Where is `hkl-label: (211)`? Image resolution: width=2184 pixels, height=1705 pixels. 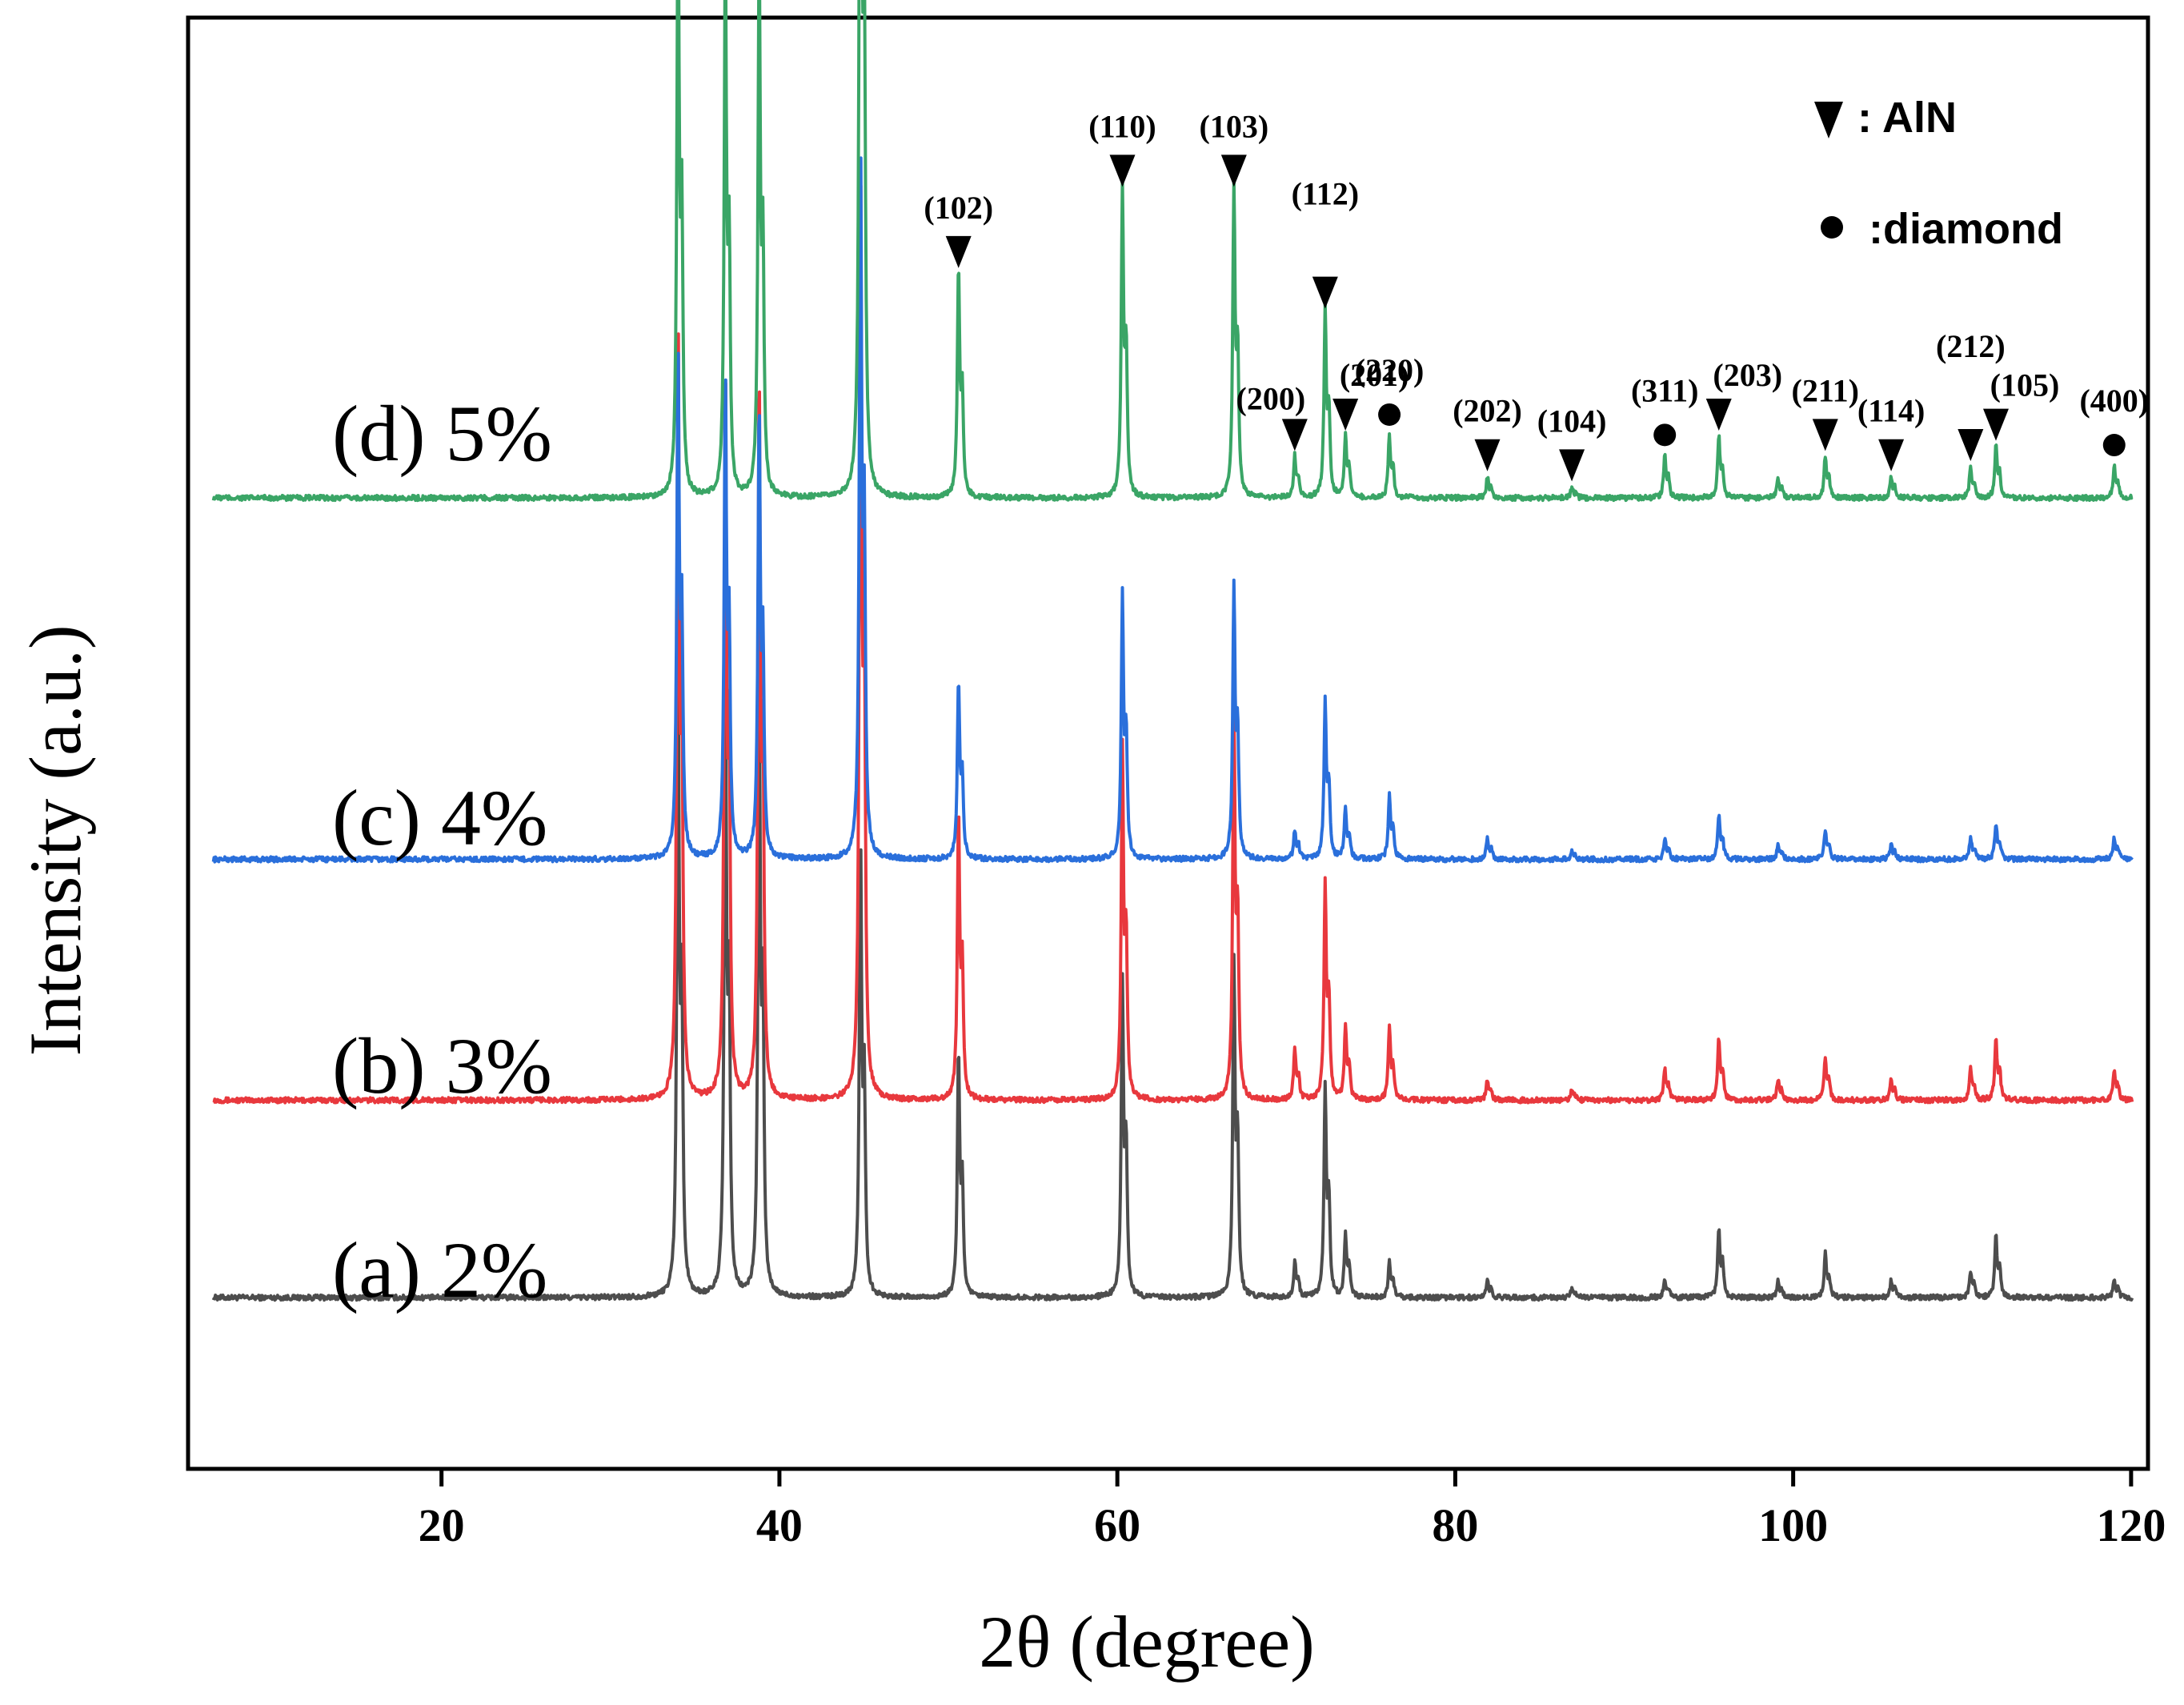 hkl-label: (211) is located at coordinates (1825, 390).